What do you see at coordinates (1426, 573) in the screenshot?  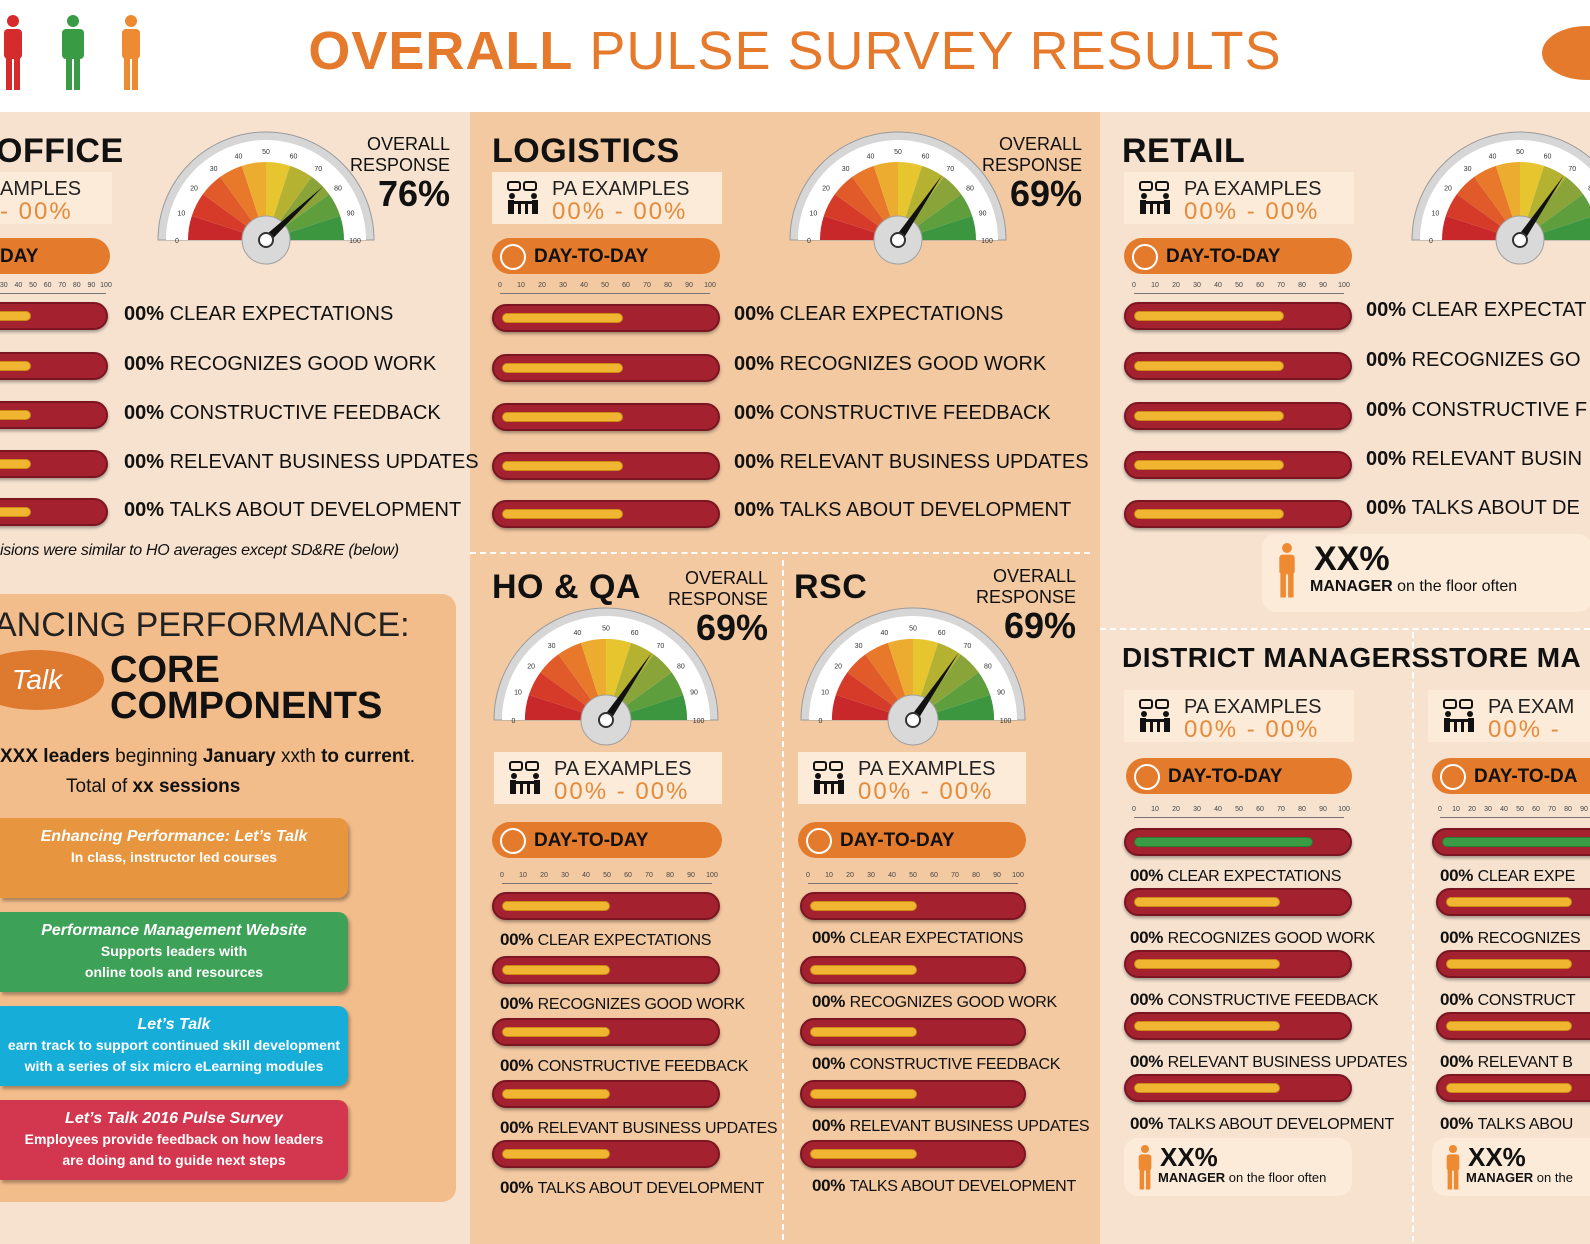 I see `manager-on-floor: XX% MANAGER on the floor often` at bounding box center [1426, 573].